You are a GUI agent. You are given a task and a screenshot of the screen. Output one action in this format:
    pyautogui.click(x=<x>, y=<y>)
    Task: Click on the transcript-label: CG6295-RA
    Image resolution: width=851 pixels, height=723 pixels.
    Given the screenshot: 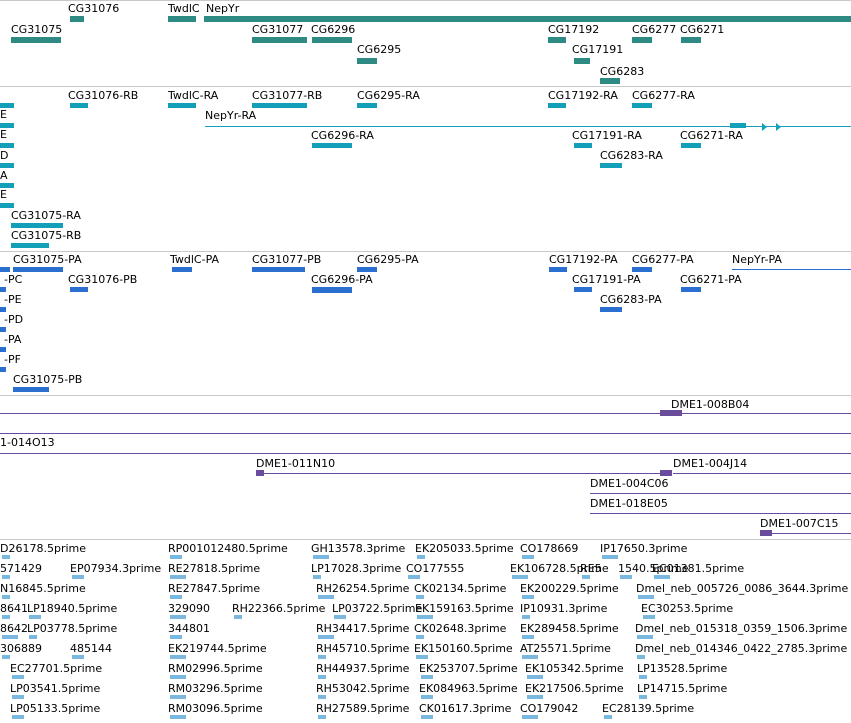 What is the action you would take?
    pyautogui.click(x=388, y=95)
    